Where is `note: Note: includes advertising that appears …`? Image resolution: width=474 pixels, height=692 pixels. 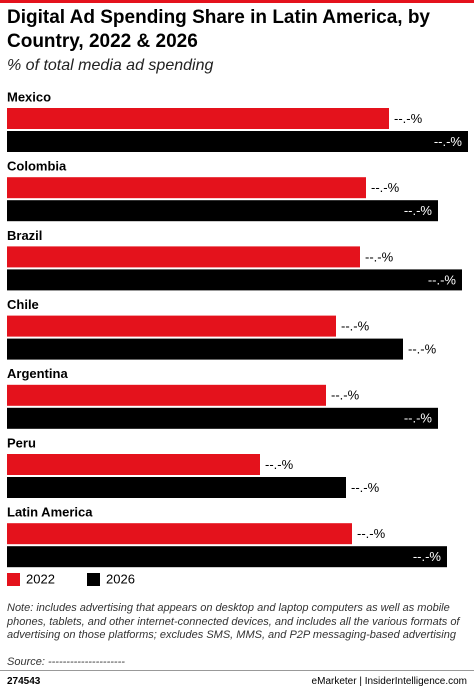 note: Note: includes advertising that appears … is located at coordinates (233, 621).